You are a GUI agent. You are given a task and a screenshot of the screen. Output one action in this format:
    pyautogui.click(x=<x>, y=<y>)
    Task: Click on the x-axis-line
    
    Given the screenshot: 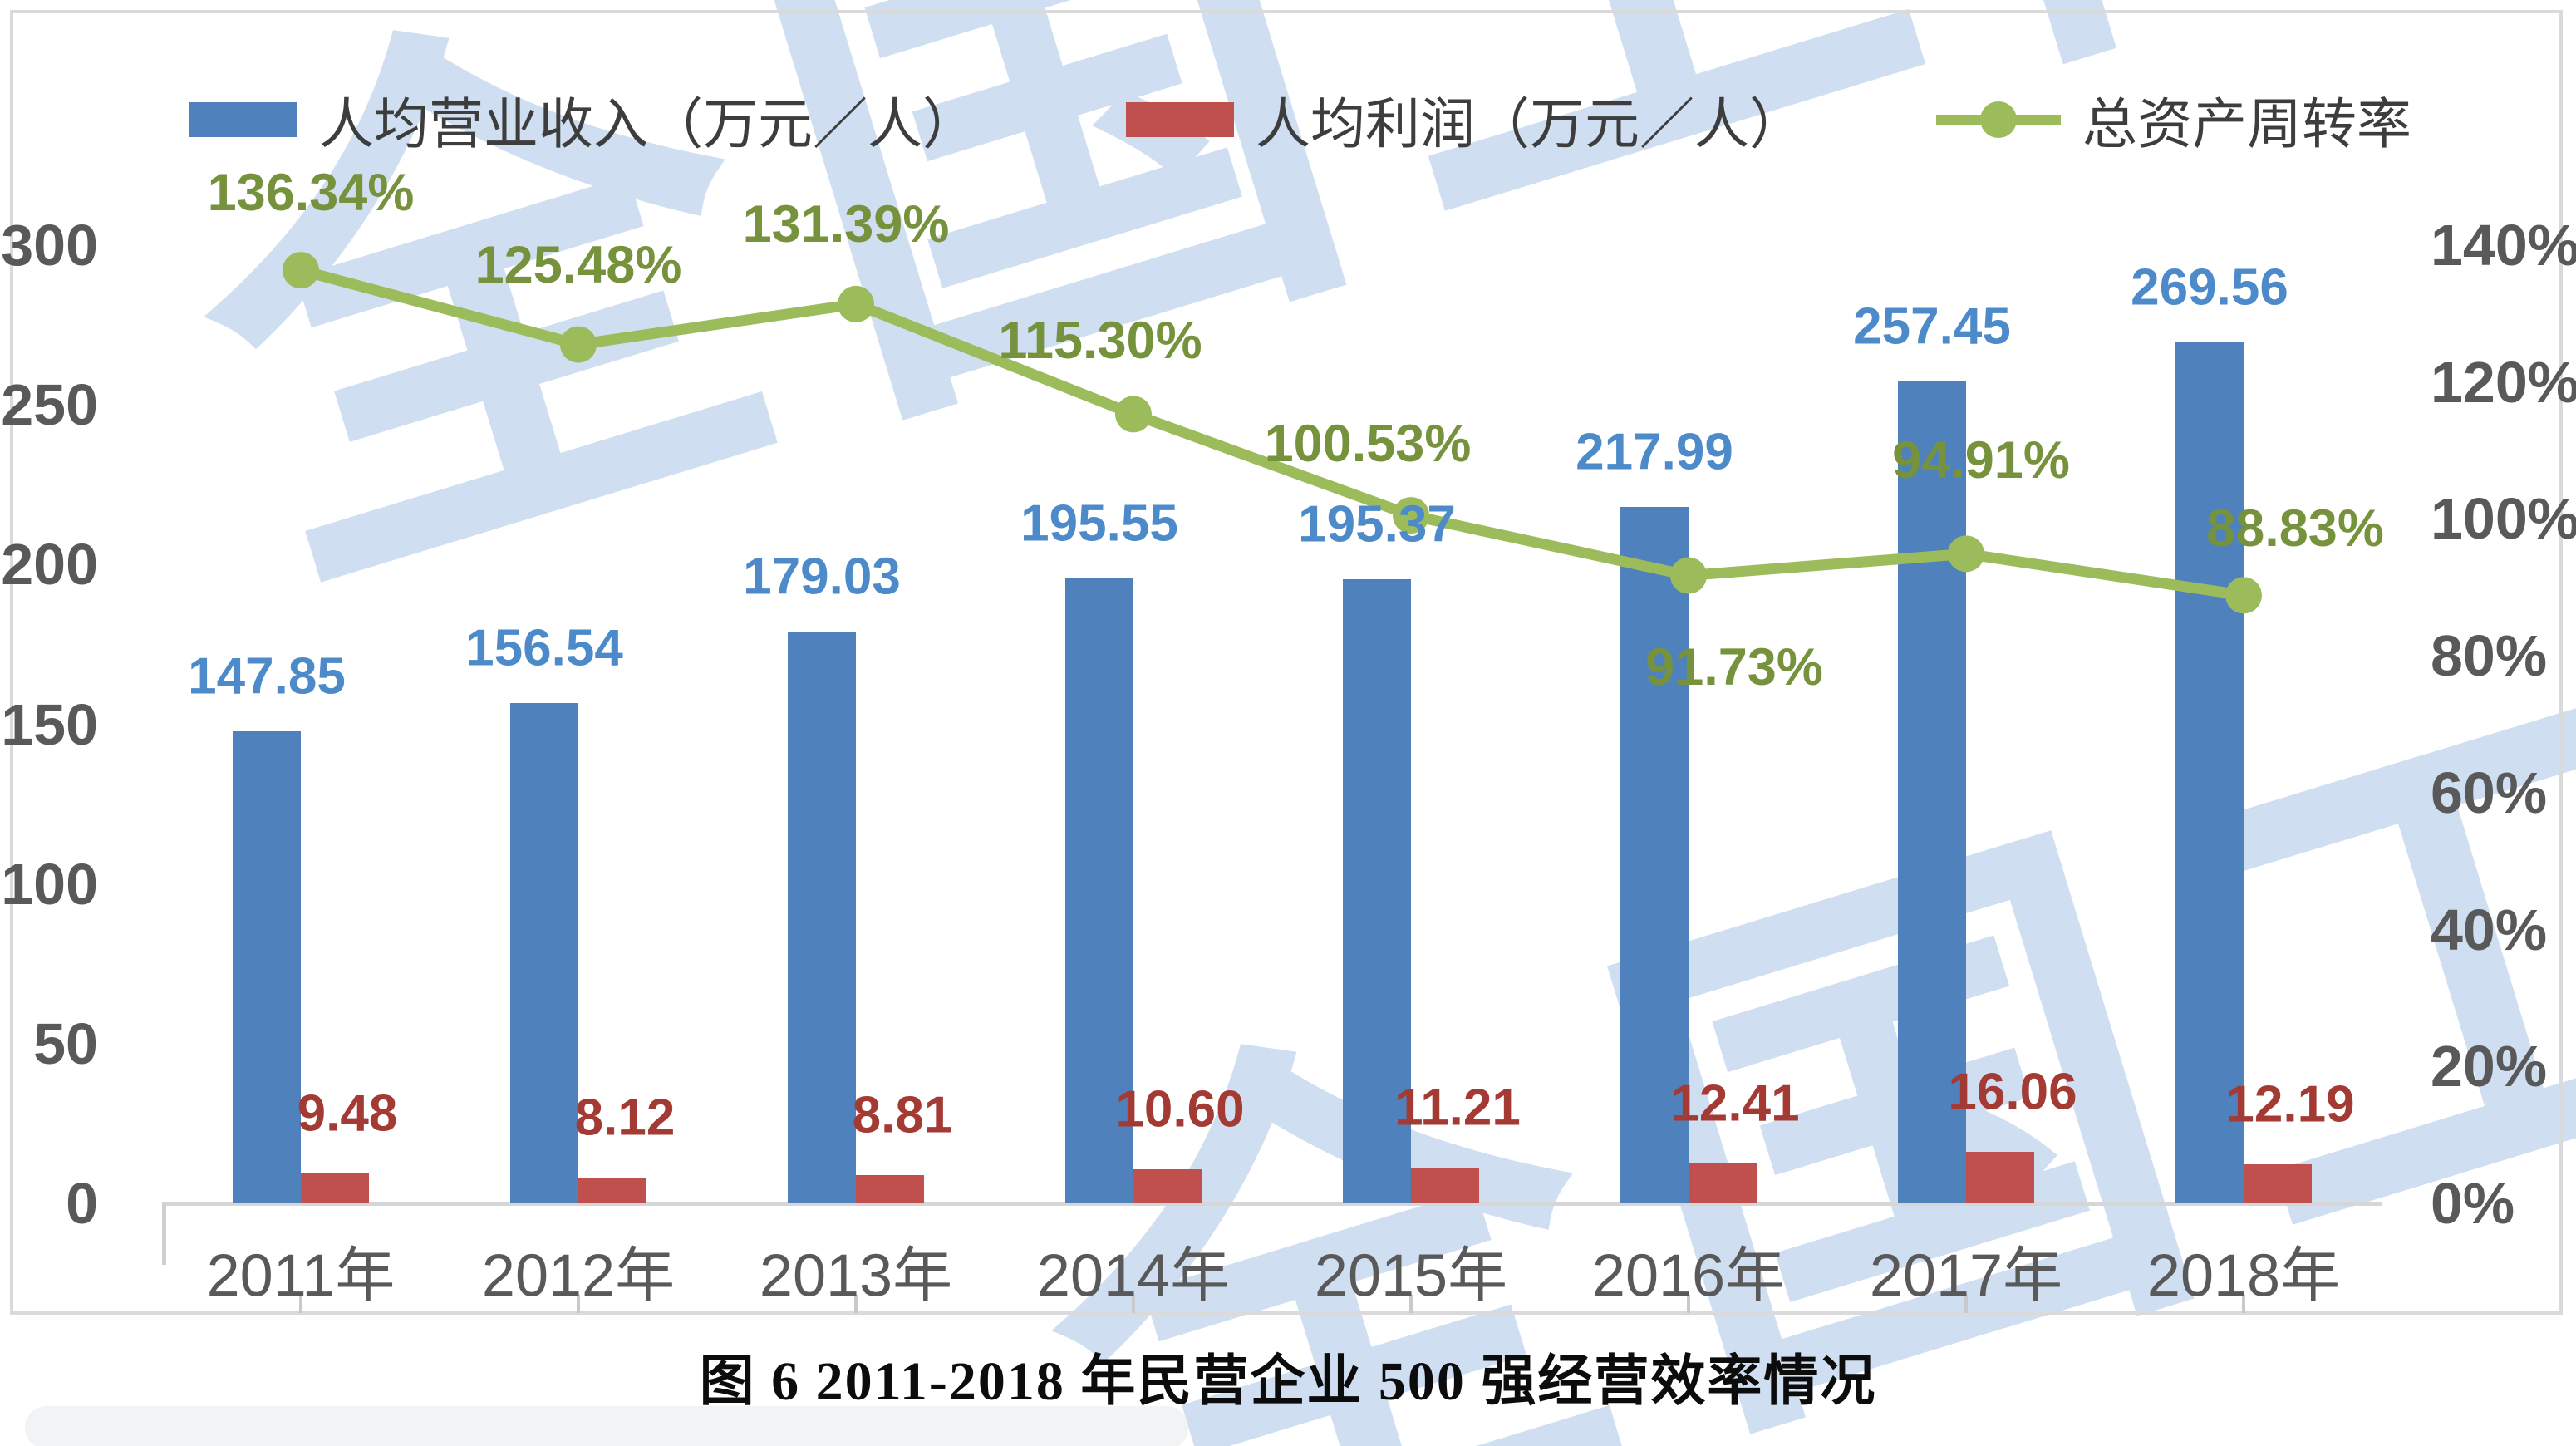 What is the action you would take?
    pyautogui.click(x=1272, y=1204)
    